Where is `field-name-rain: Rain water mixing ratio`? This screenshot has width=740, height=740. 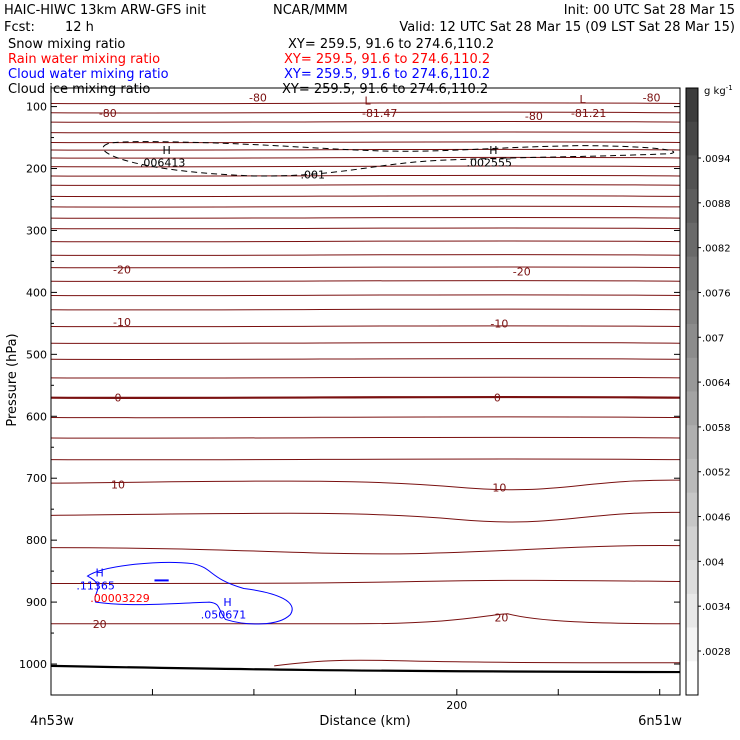
field-name-rain: Rain water mixing ratio is located at coordinates (84, 59).